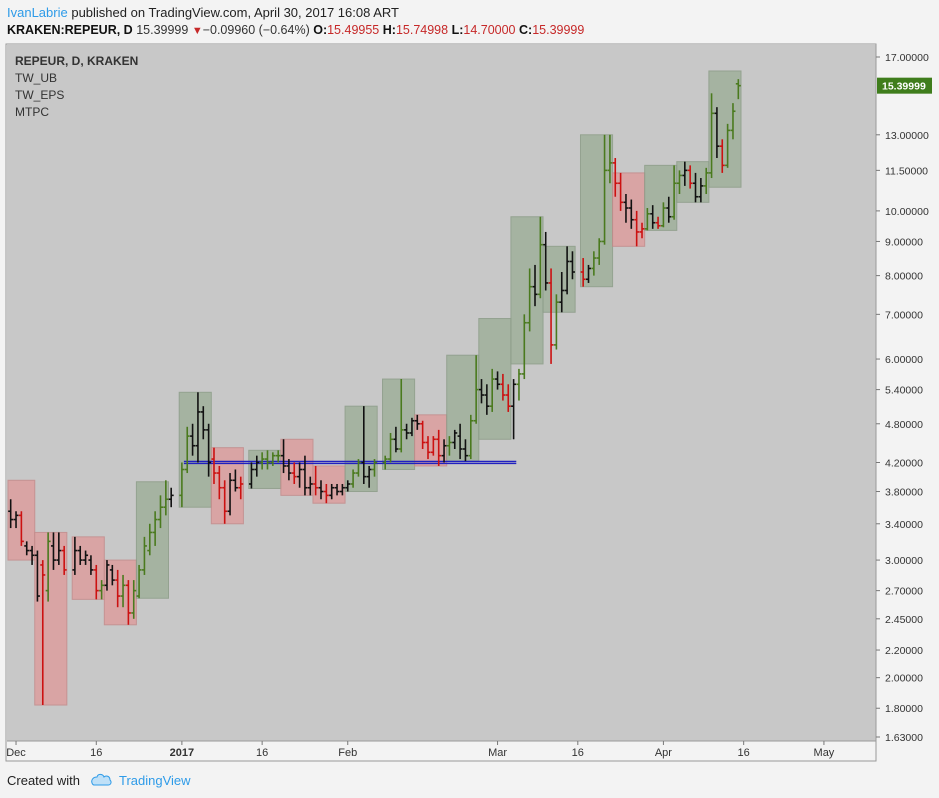 Image resolution: width=939 pixels, height=798 pixels. What do you see at coordinates (389, 30) in the screenshot?
I see `high-label: H:` at bounding box center [389, 30].